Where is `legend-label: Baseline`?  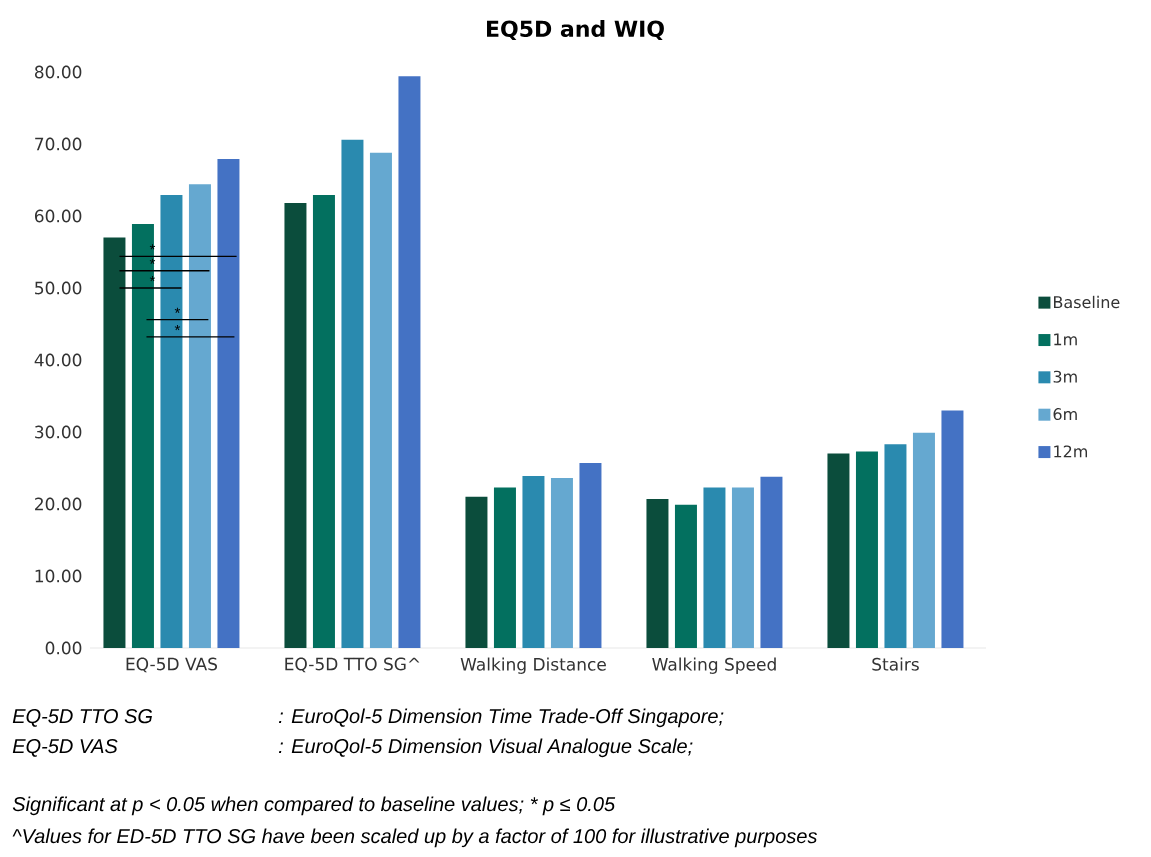
legend-label: Baseline is located at coordinates (1087, 302).